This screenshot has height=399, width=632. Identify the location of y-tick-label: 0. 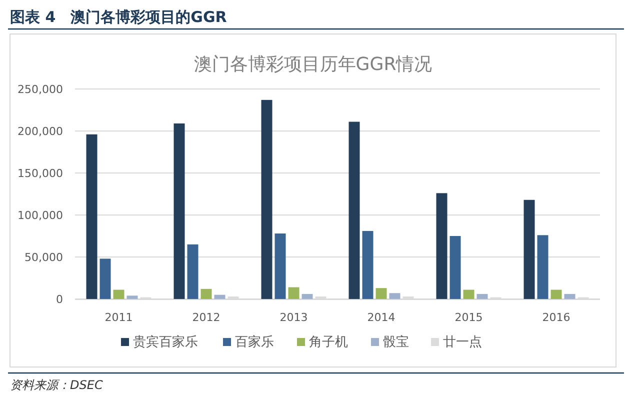
(59, 299).